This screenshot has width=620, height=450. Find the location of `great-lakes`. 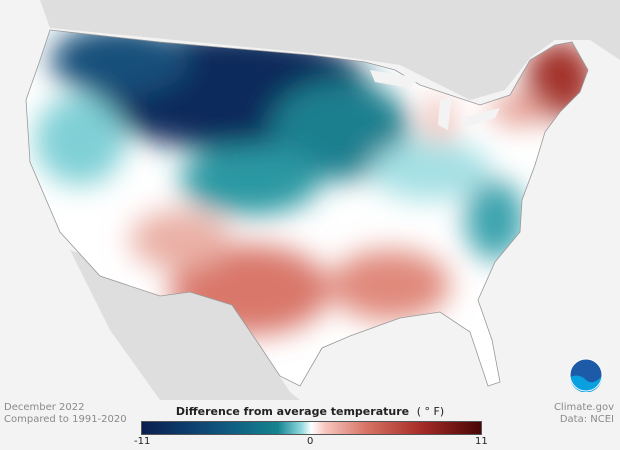

great-lakes is located at coordinates (435, 100).